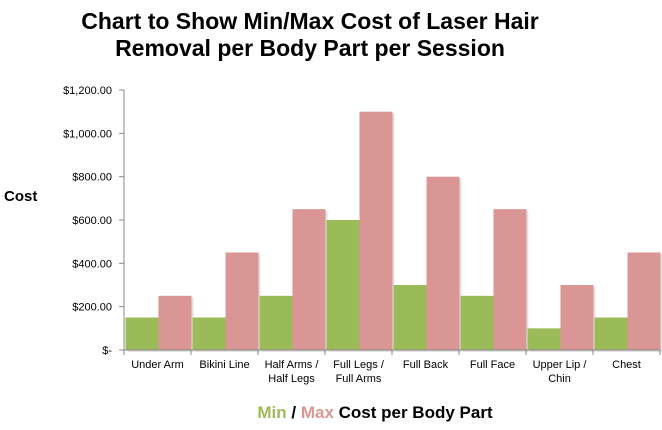 The image size is (662, 430). I want to click on x-tick-label: Full Back, so click(426, 365).